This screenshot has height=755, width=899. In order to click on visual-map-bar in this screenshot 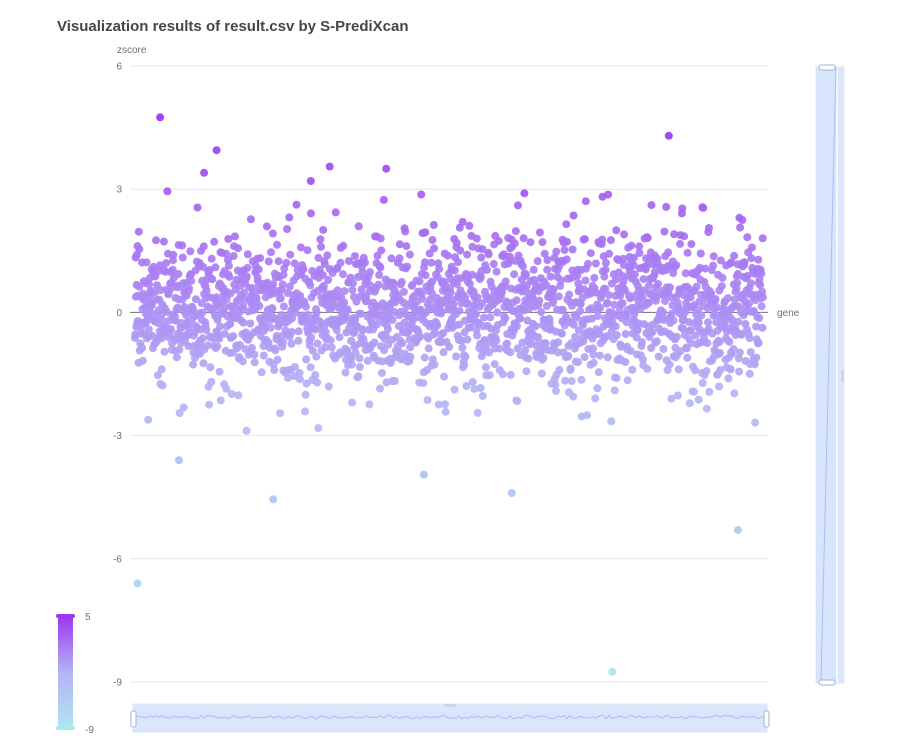, I will do `click(65, 672)`.